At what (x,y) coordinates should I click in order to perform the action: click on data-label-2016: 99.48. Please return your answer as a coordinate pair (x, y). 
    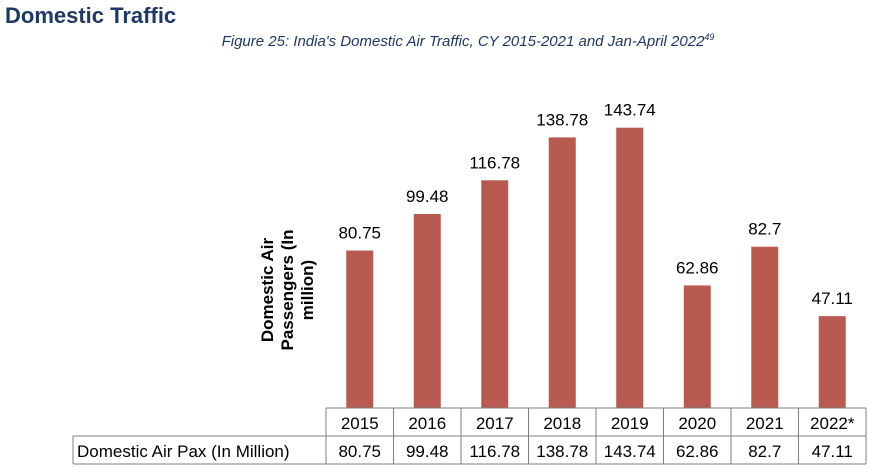
    Looking at the image, I should click on (427, 196).